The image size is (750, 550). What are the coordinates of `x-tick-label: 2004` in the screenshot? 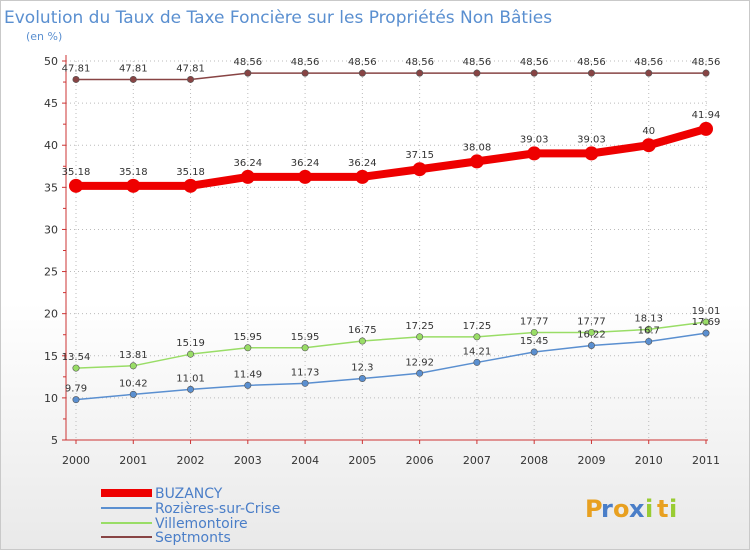 It's located at (305, 460).